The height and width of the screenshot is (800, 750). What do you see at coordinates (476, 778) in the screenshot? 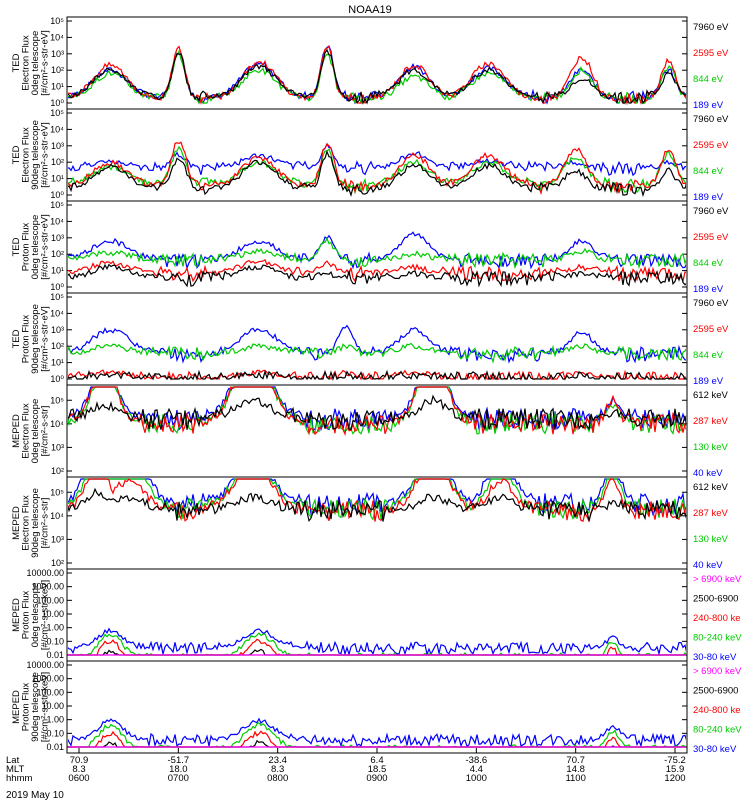
I see `x-tick-label-hhmm: 1000` at bounding box center [476, 778].